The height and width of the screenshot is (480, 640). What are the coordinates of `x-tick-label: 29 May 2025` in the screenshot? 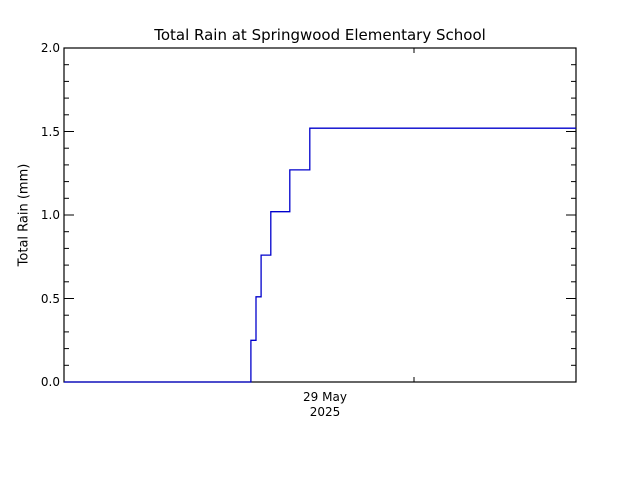 It's located at (325, 405).